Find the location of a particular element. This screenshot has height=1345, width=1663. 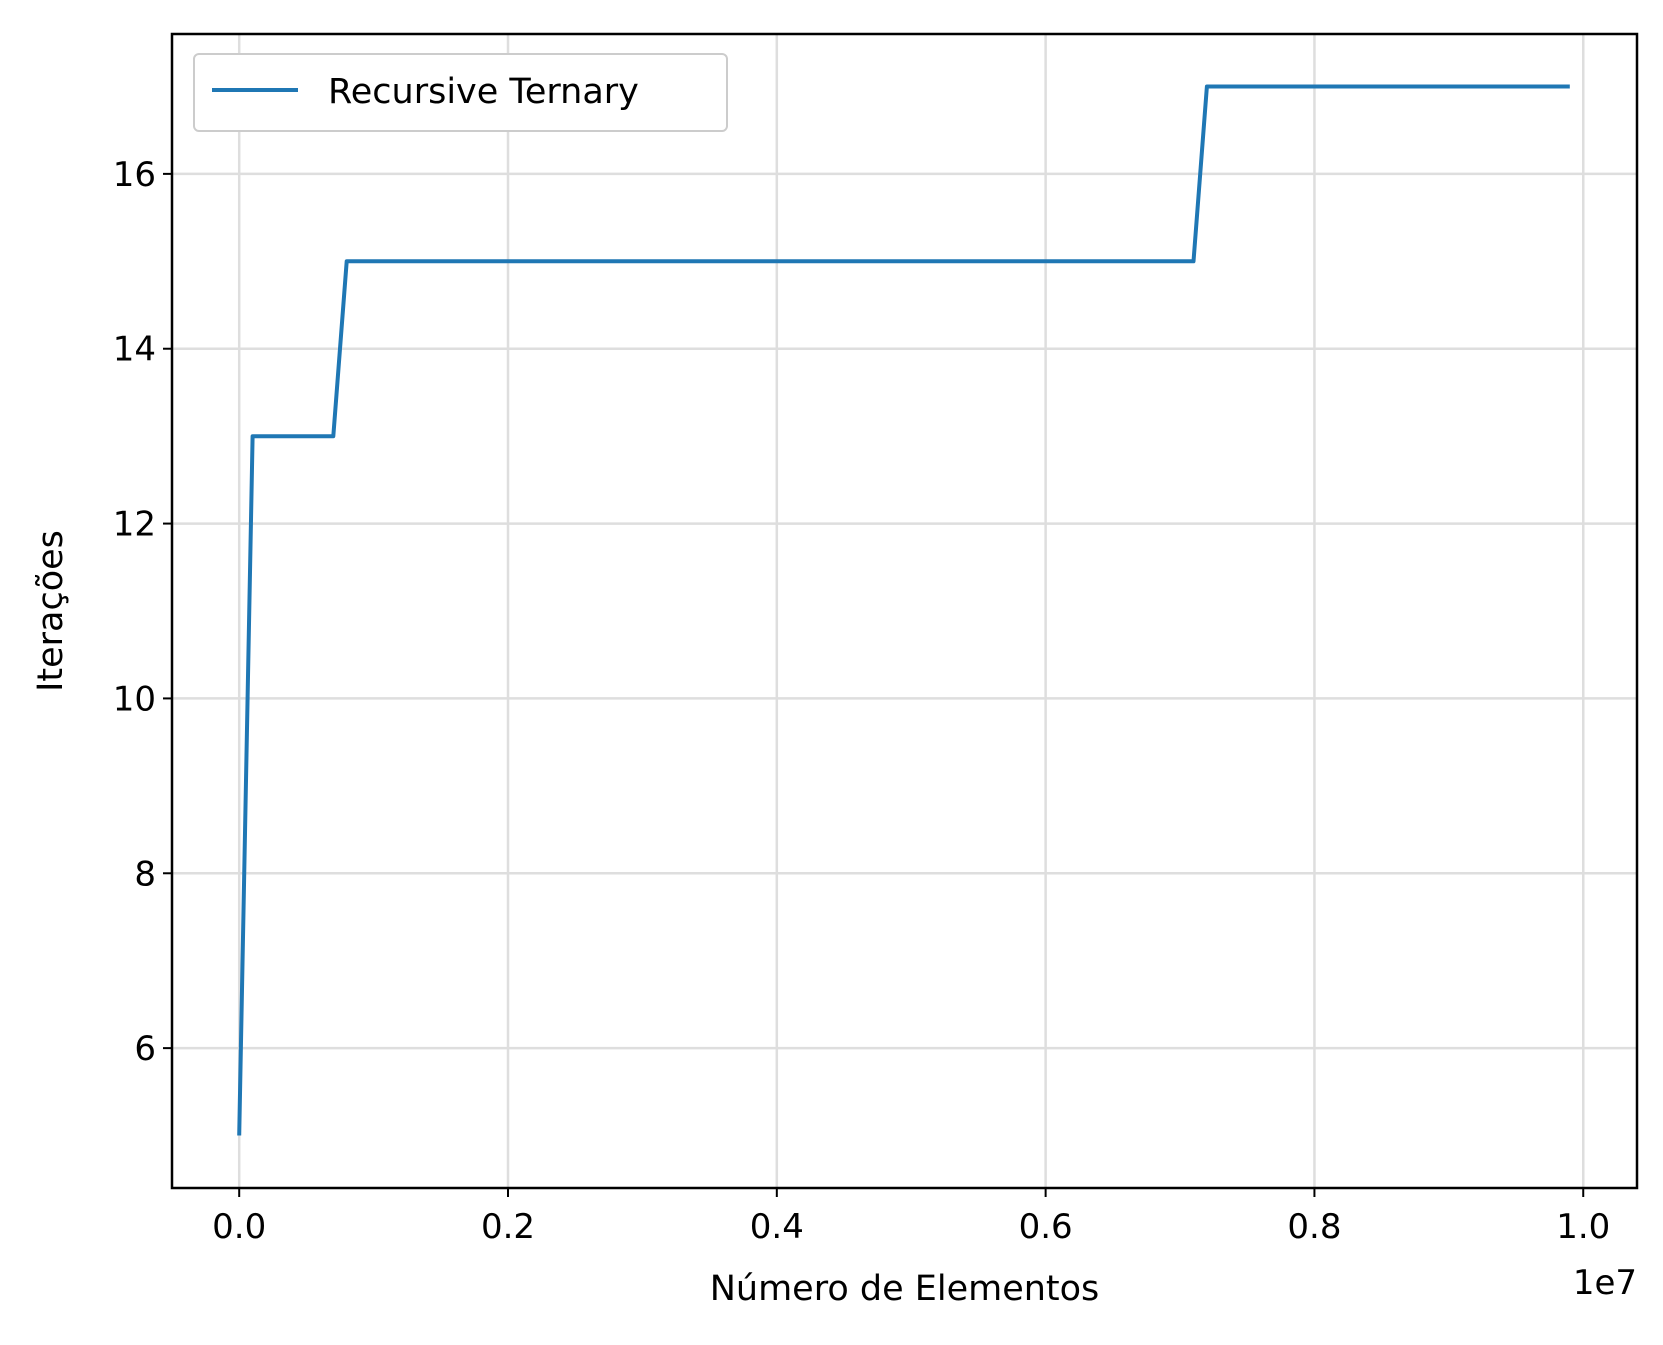

x-tick-label: 0.6 is located at coordinates (1046, 1227).